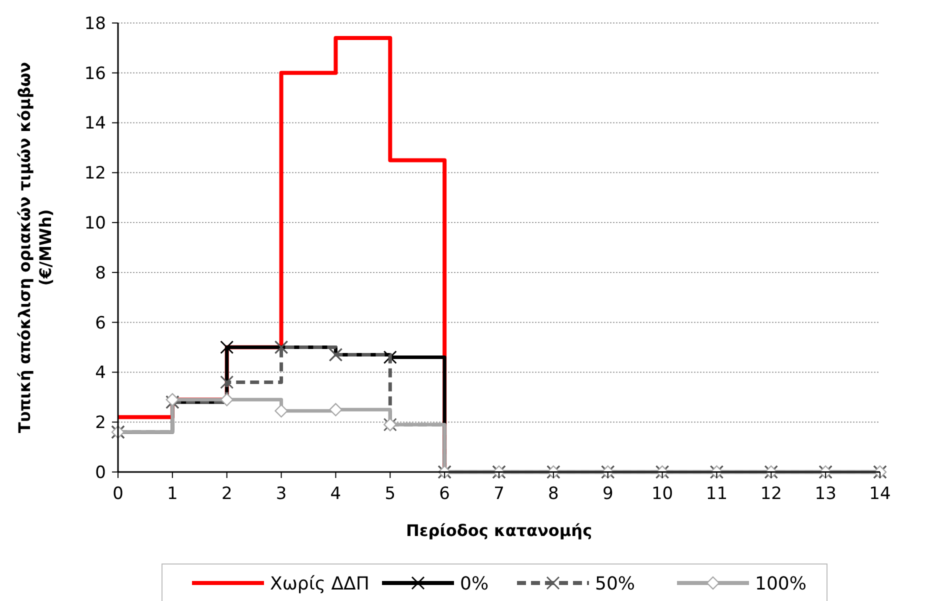 The height and width of the screenshot is (601, 929). I want to click on y-tick-label: 10, so click(95, 224).